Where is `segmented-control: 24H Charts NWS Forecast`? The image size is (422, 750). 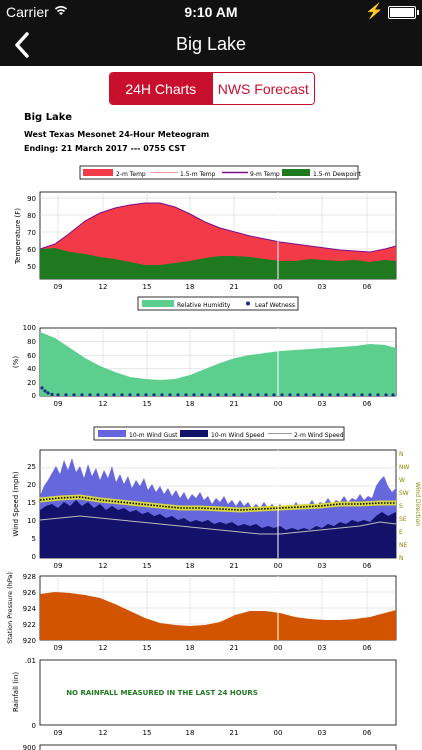 segmented-control: 24H Charts NWS Forecast is located at coordinates (212, 88).